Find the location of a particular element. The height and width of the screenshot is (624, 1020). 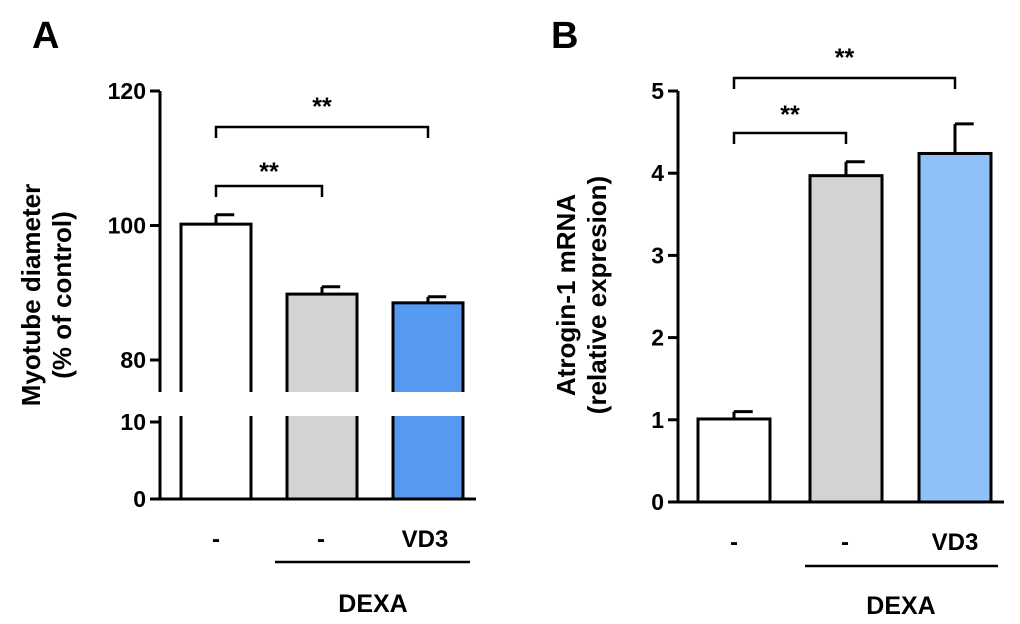

panel-b-y-tick-label: 2 is located at coordinates (657, 338).